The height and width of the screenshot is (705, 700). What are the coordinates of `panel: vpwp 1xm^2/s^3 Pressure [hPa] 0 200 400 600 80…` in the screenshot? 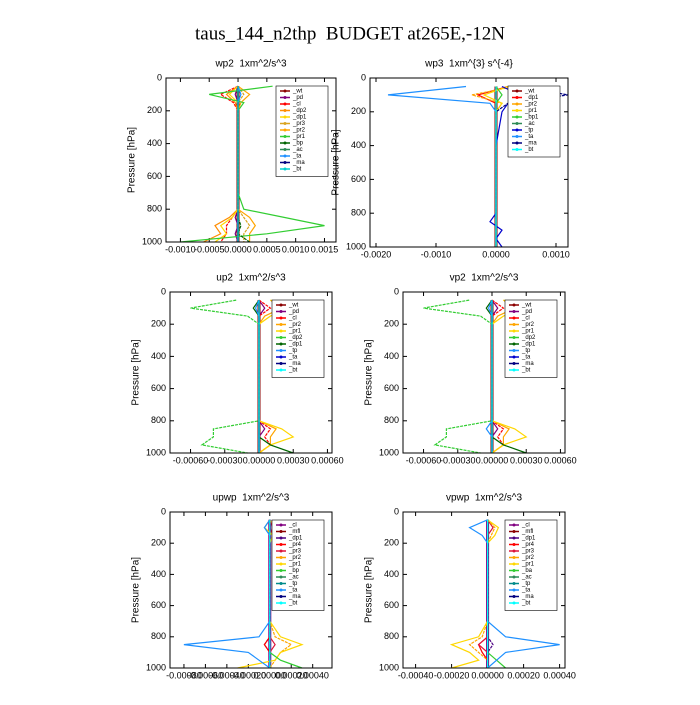 It's located at (470, 587).